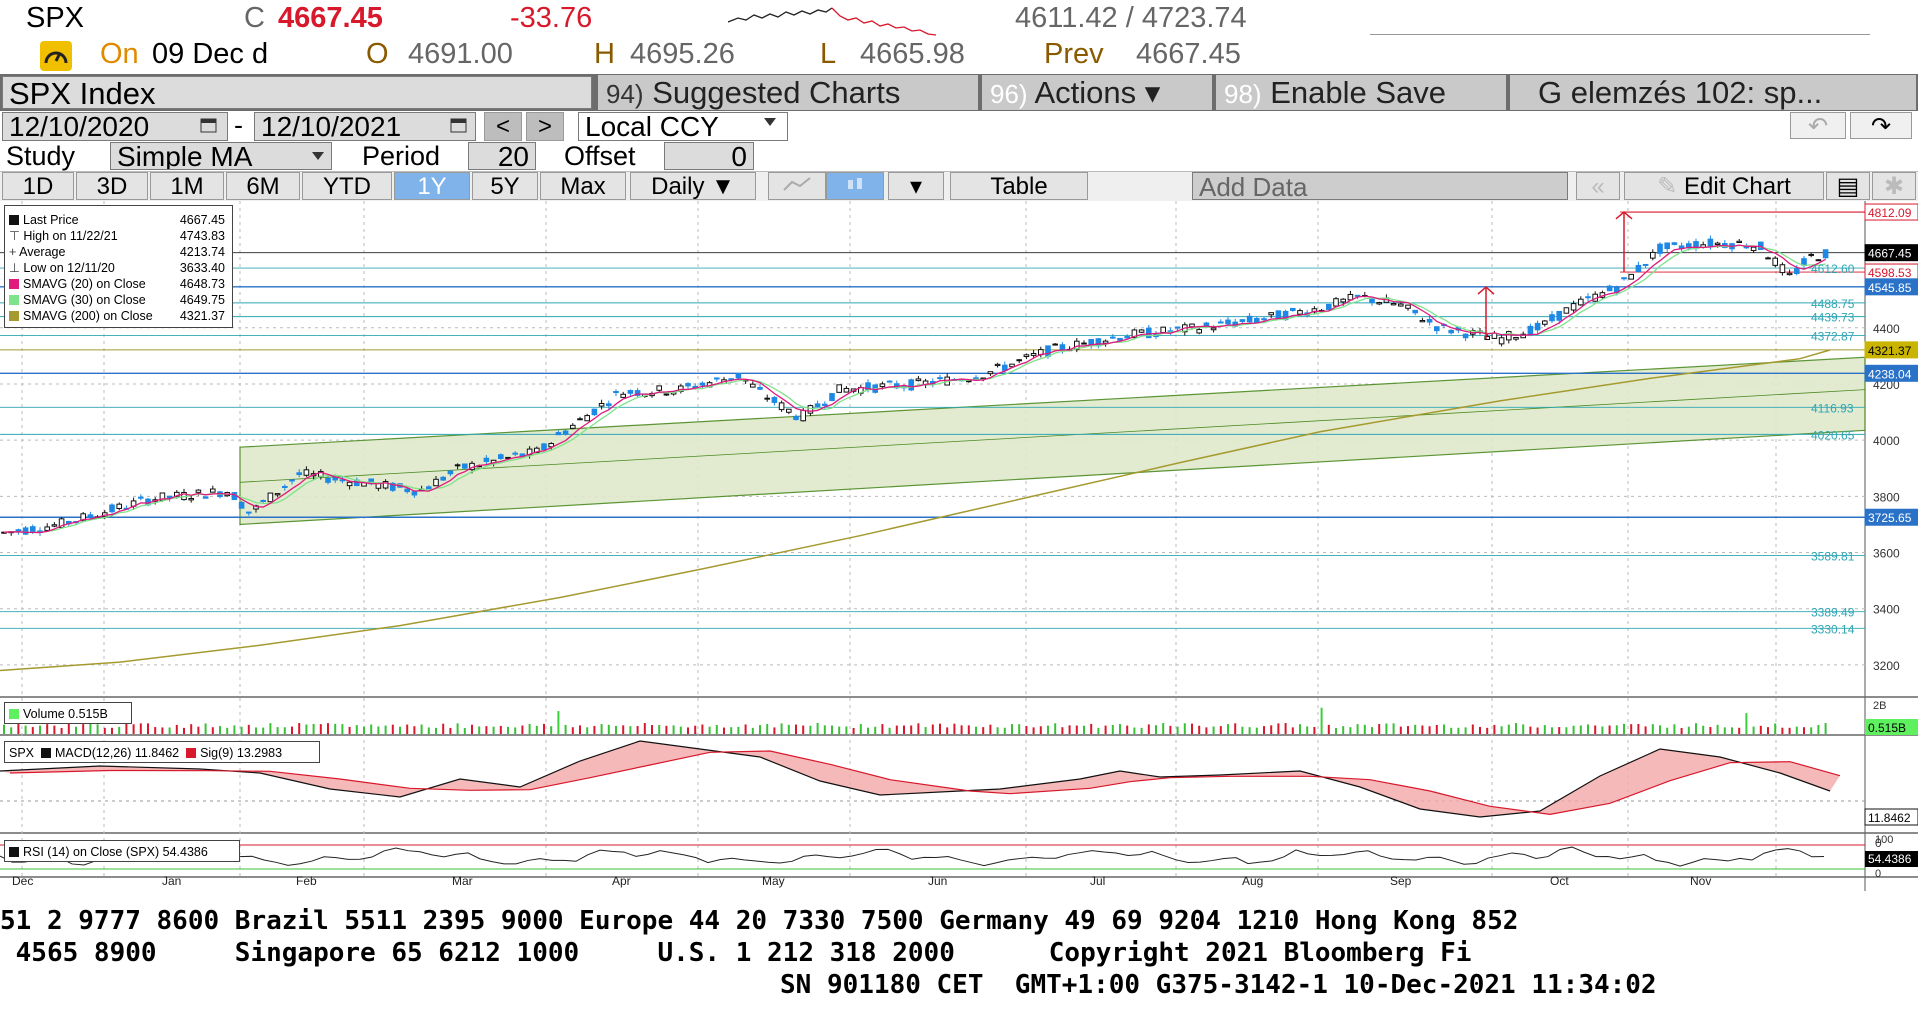 Image resolution: width=1918 pixels, height=1025 pixels. What do you see at coordinates (503, 126) in the screenshot?
I see `prev-period-button: <` at bounding box center [503, 126].